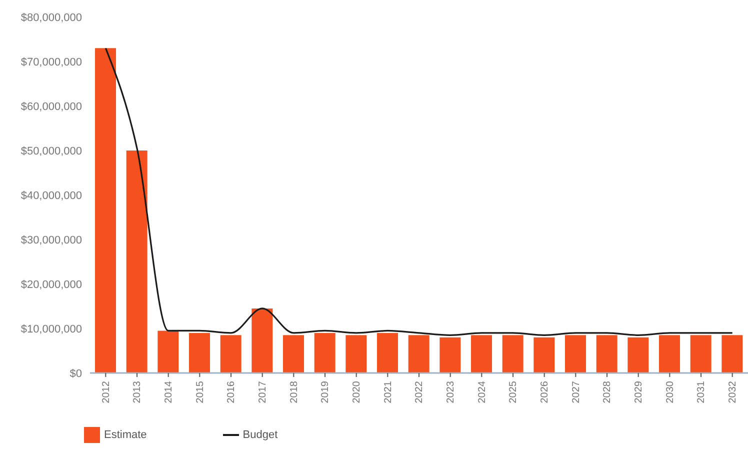 The image size is (748, 451). I want to click on x-tick-label: 2030, so click(670, 392).